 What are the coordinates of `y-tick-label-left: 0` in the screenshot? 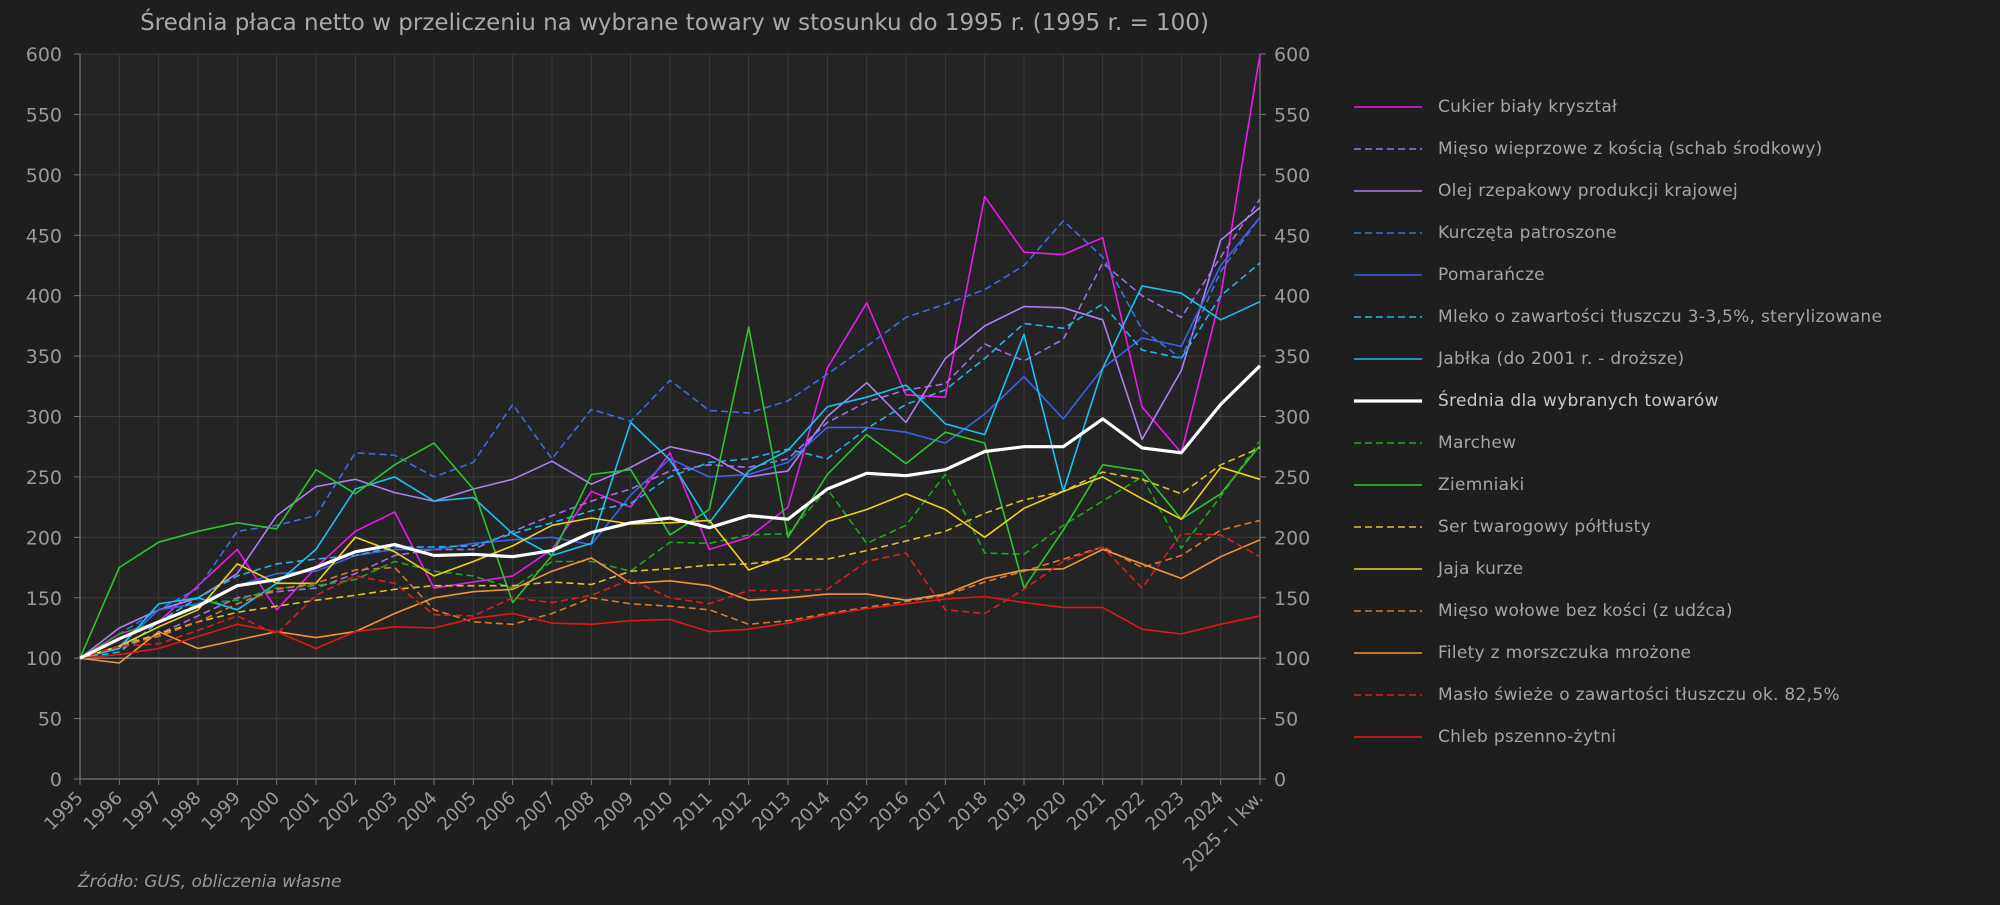 It's located at (56, 780).